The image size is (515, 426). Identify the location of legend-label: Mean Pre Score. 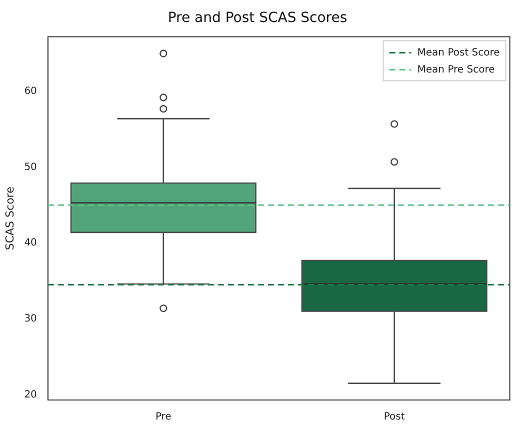
(456, 70).